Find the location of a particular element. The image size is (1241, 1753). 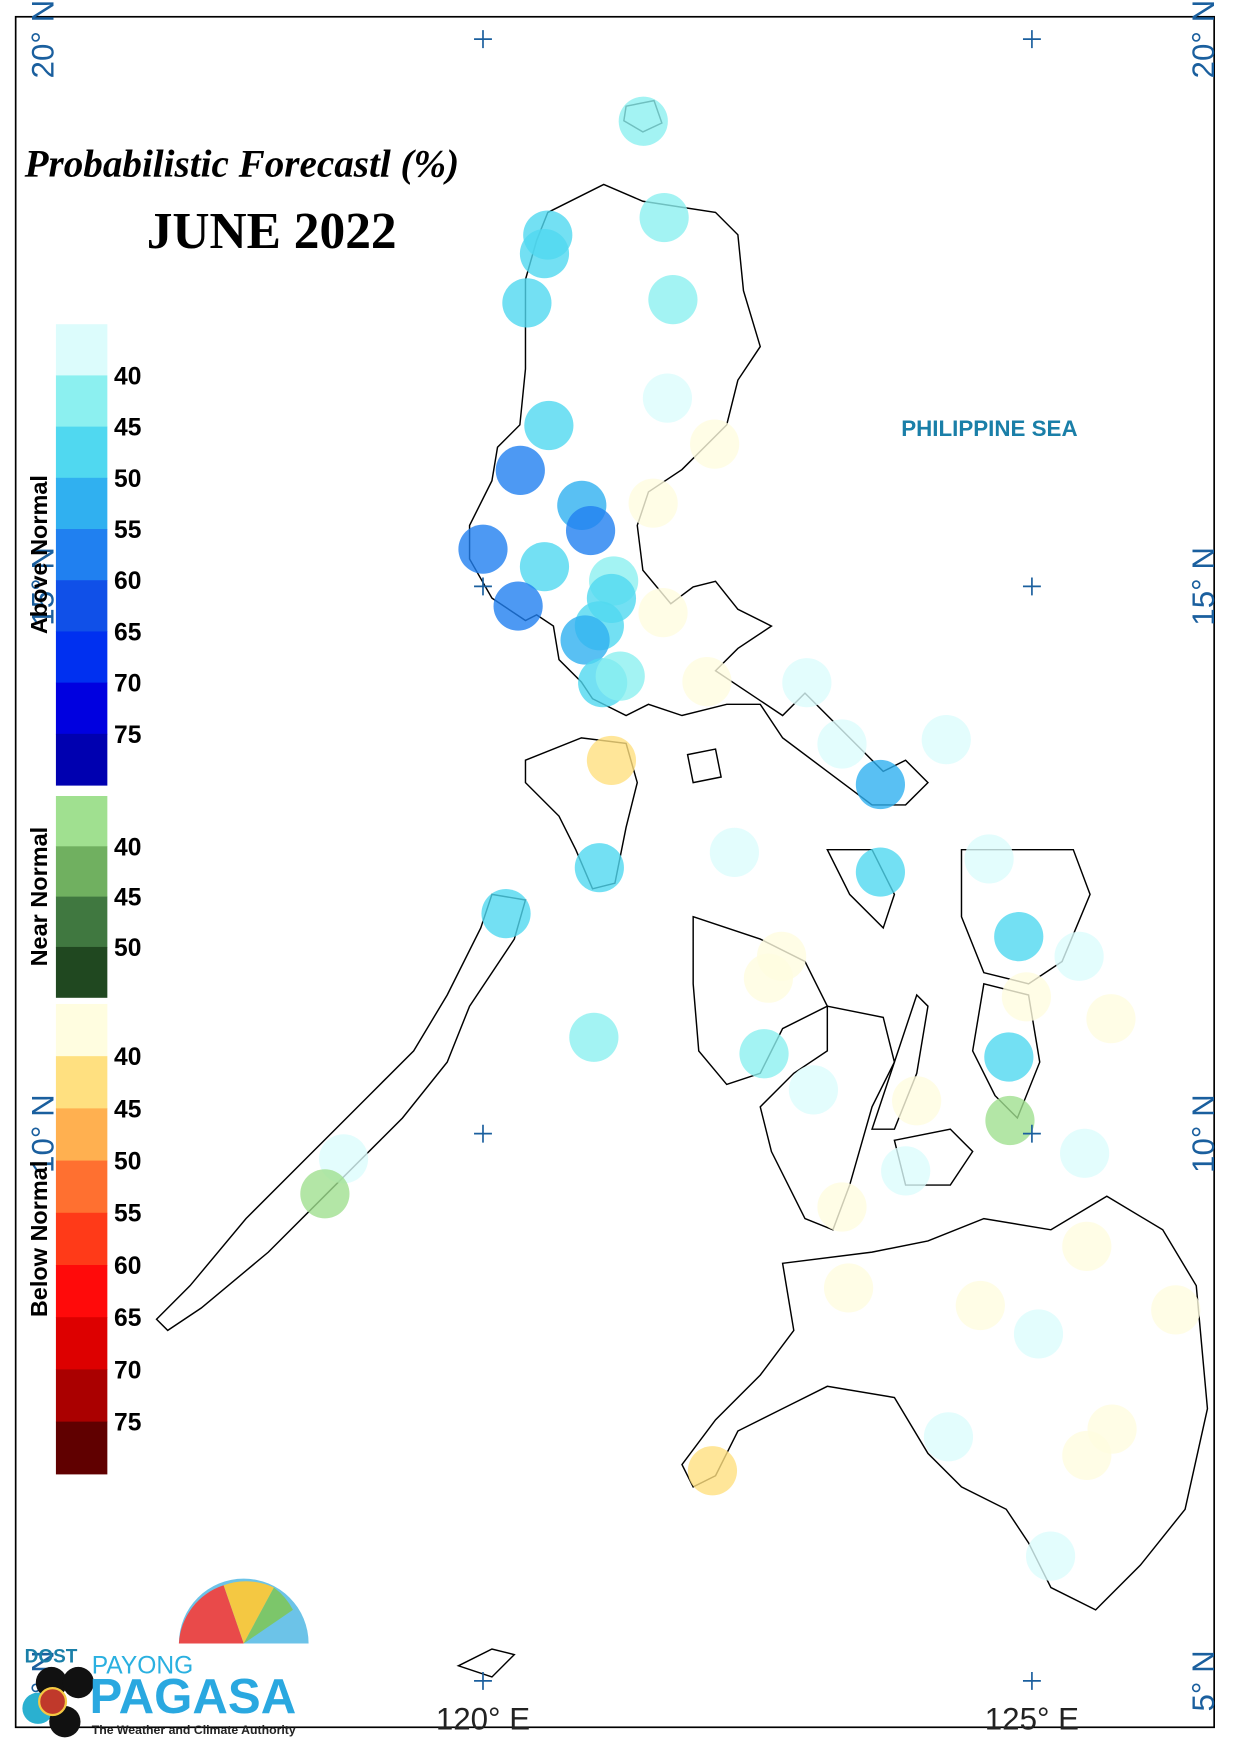

dost-mark is located at coordinates (78, 1682).